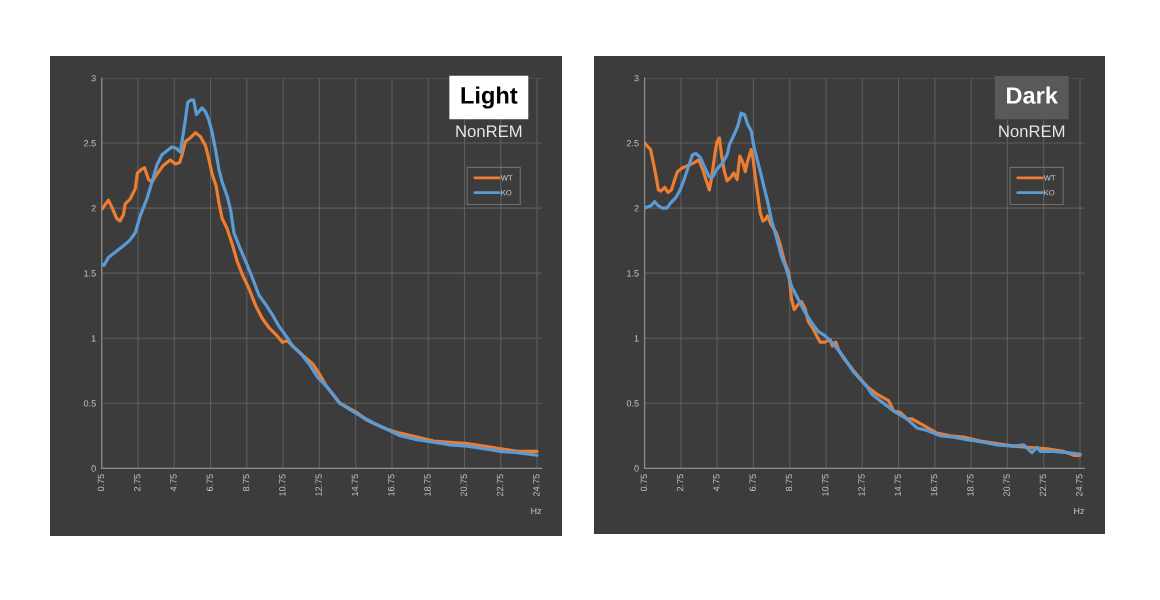 The width and height of the screenshot is (1160, 600). I want to click on chart-title: Dark, so click(1032, 95).